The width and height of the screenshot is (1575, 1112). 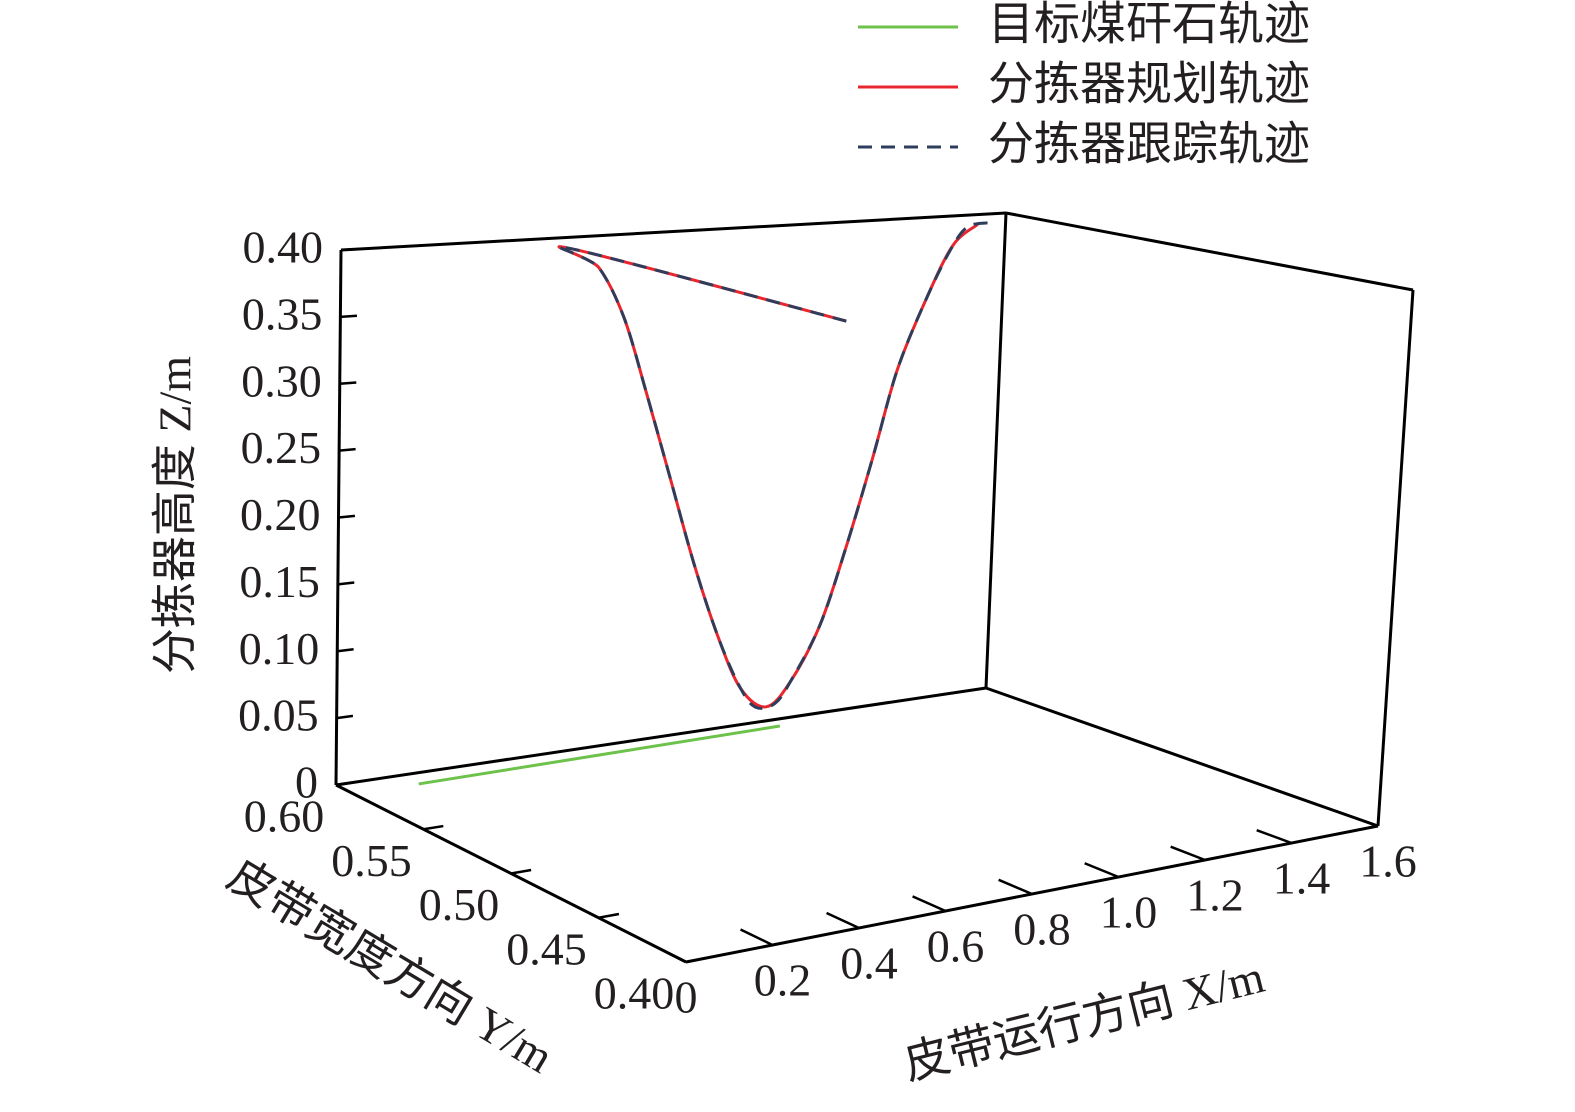 What do you see at coordinates (281, 447) in the screenshot?
I see `z-tick-label: 0.25` at bounding box center [281, 447].